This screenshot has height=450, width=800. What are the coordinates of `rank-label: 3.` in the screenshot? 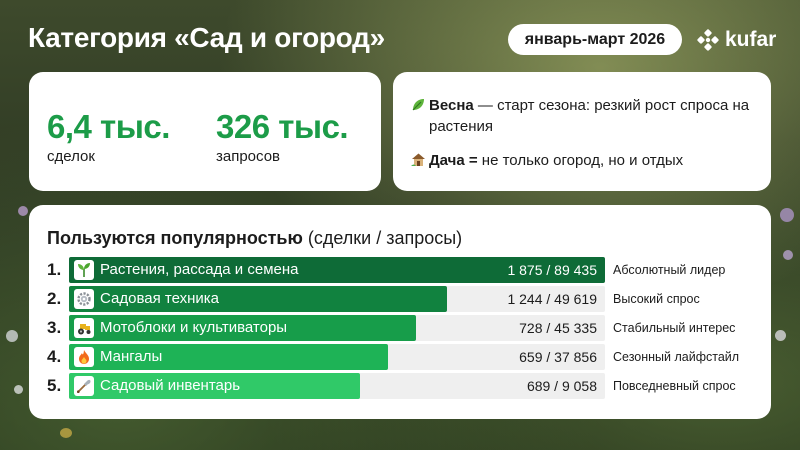 It's located at (54, 327).